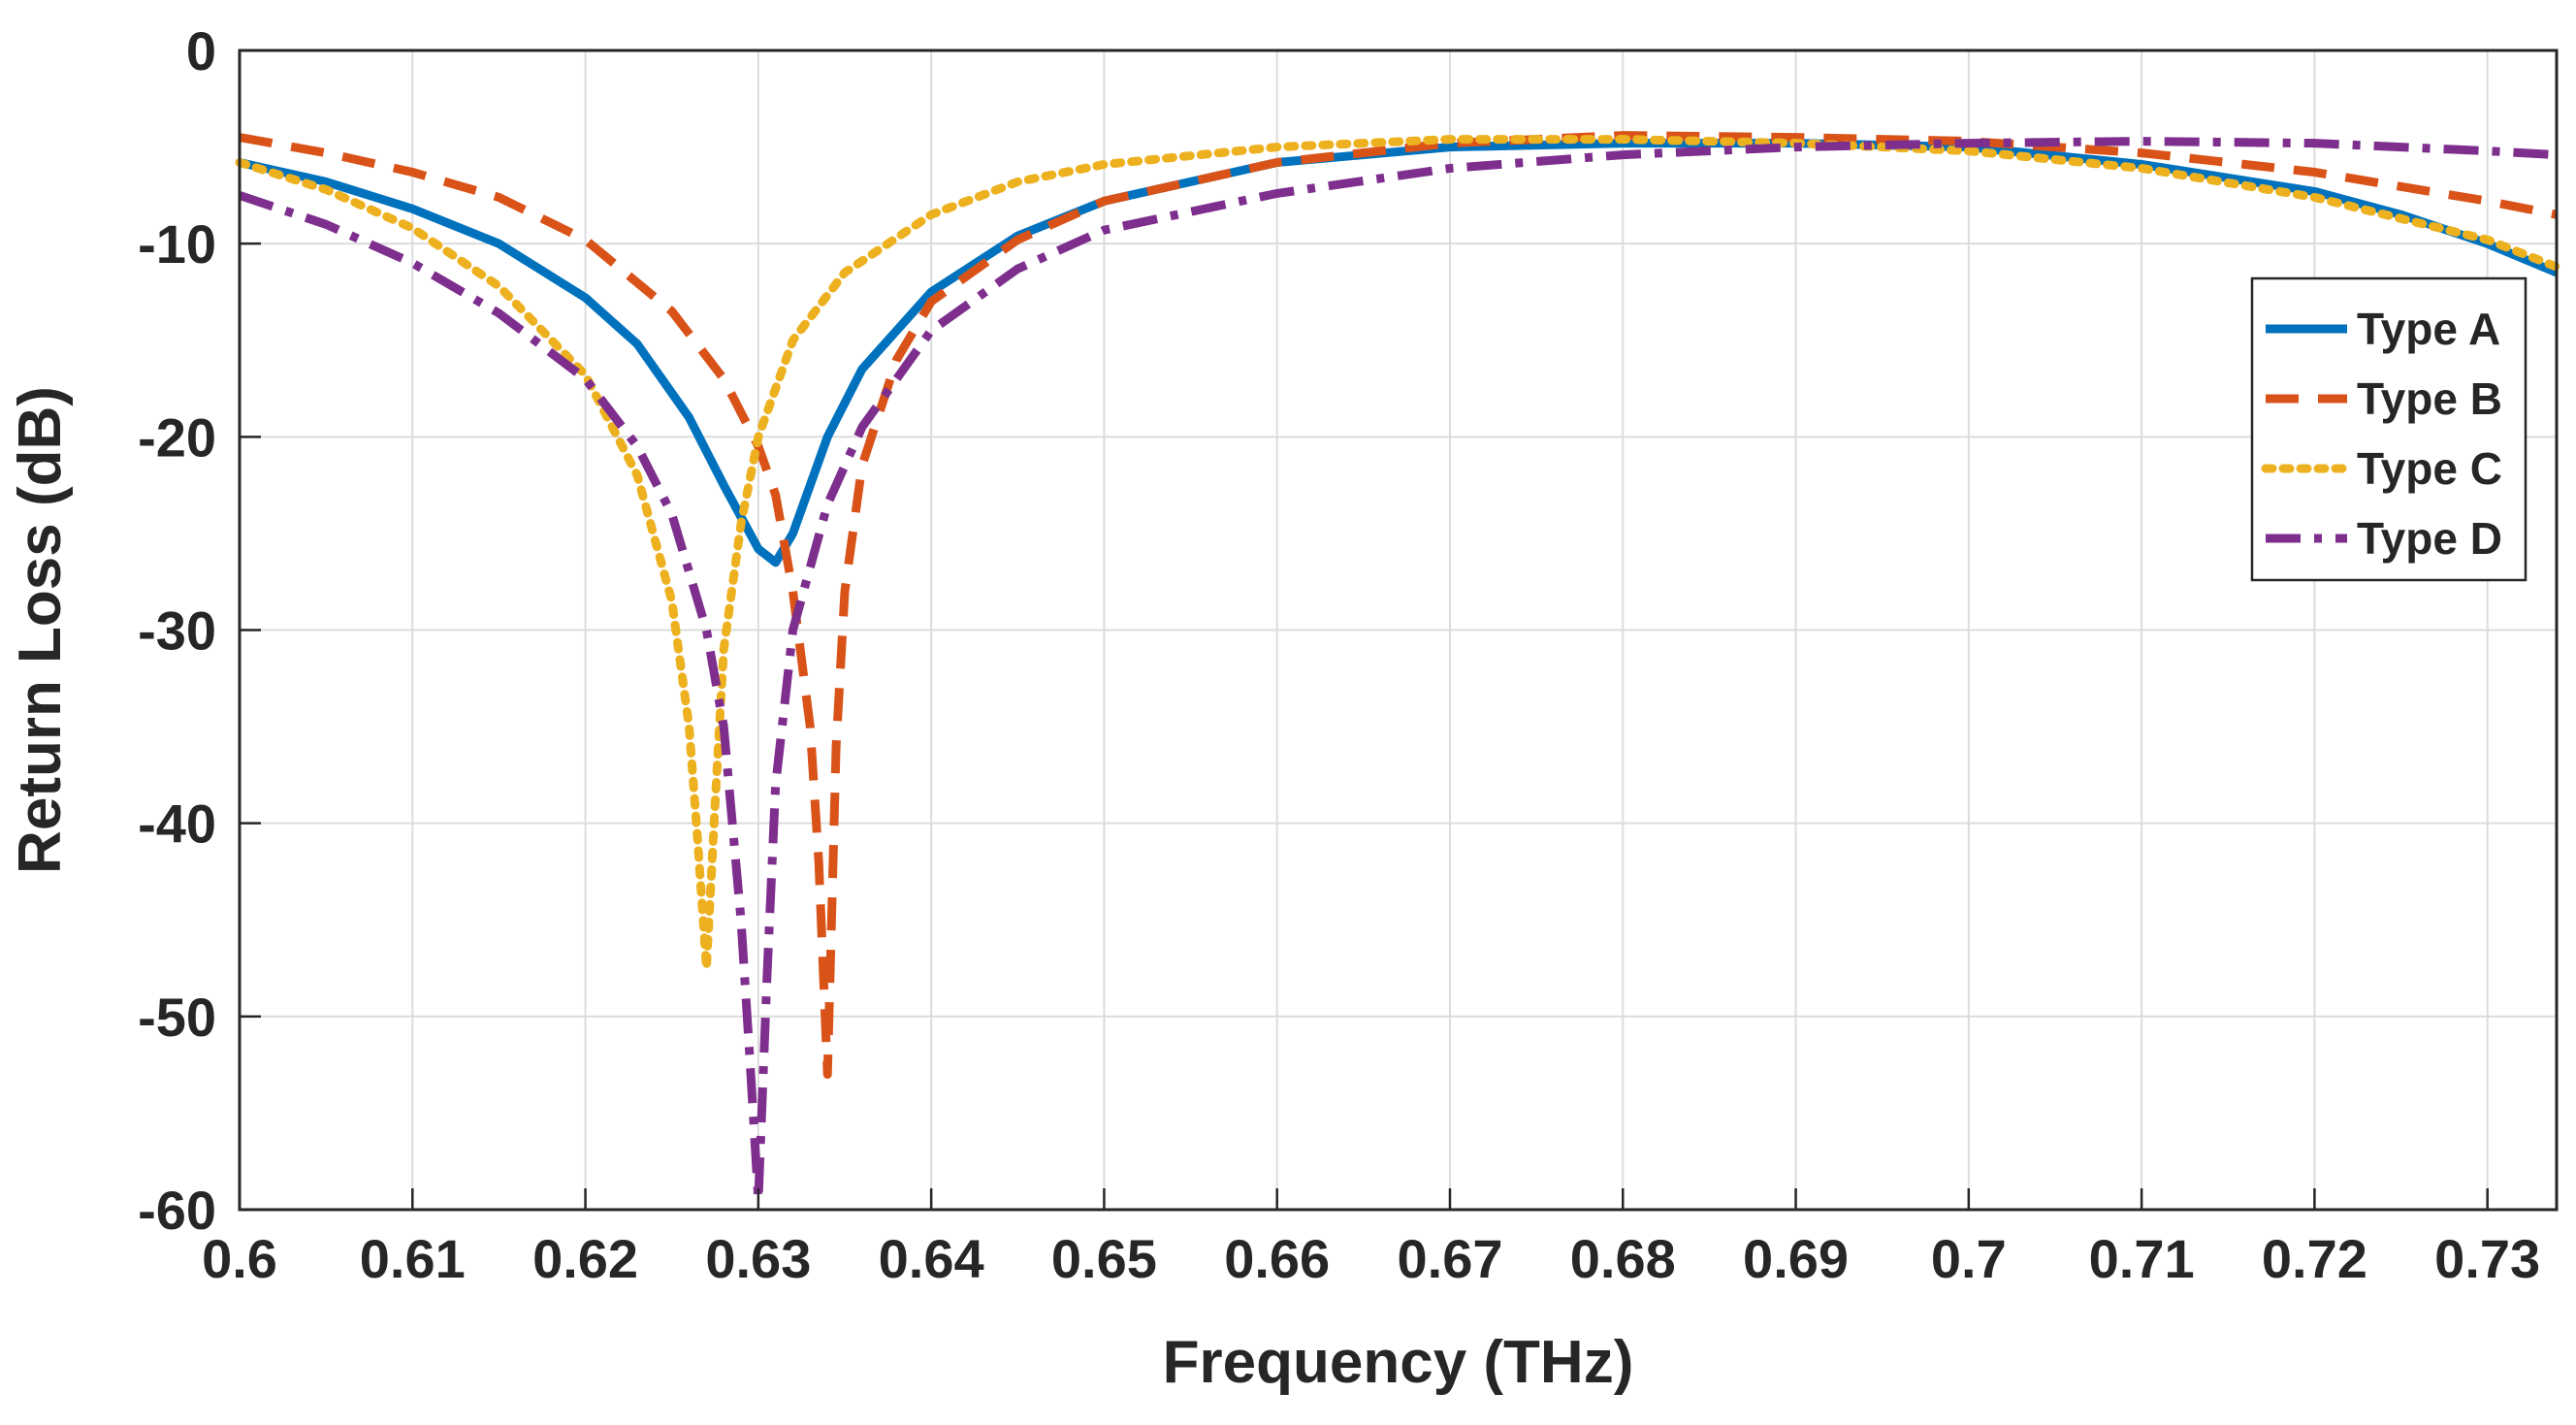 This screenshot has width=2576, height=1425. I want to click on y-tick-label: -30, so click(177, 631).